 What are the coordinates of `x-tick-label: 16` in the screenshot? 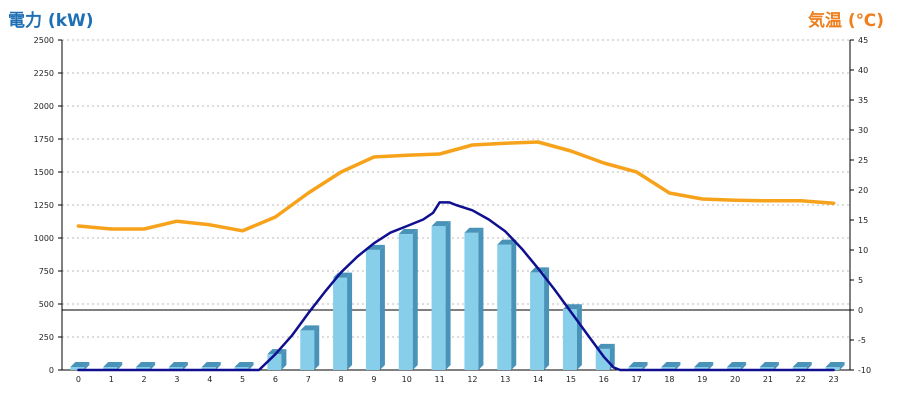 It's located at (604, 379).